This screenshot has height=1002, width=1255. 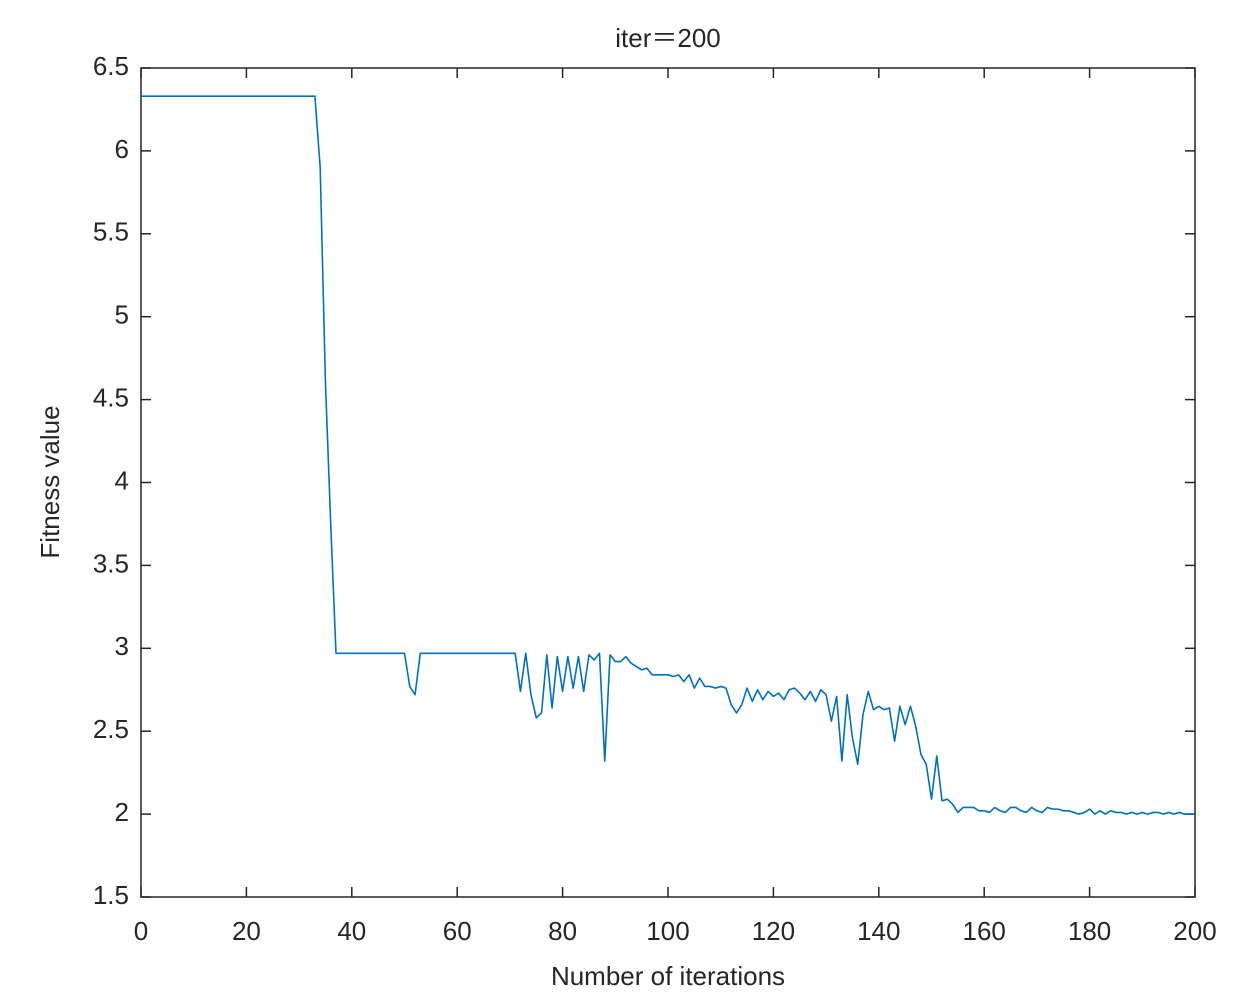 What do you see at coordinates (457, 931) in the screenshot?
I see `x-tick-label: 60` at bounding box center [457, 931].